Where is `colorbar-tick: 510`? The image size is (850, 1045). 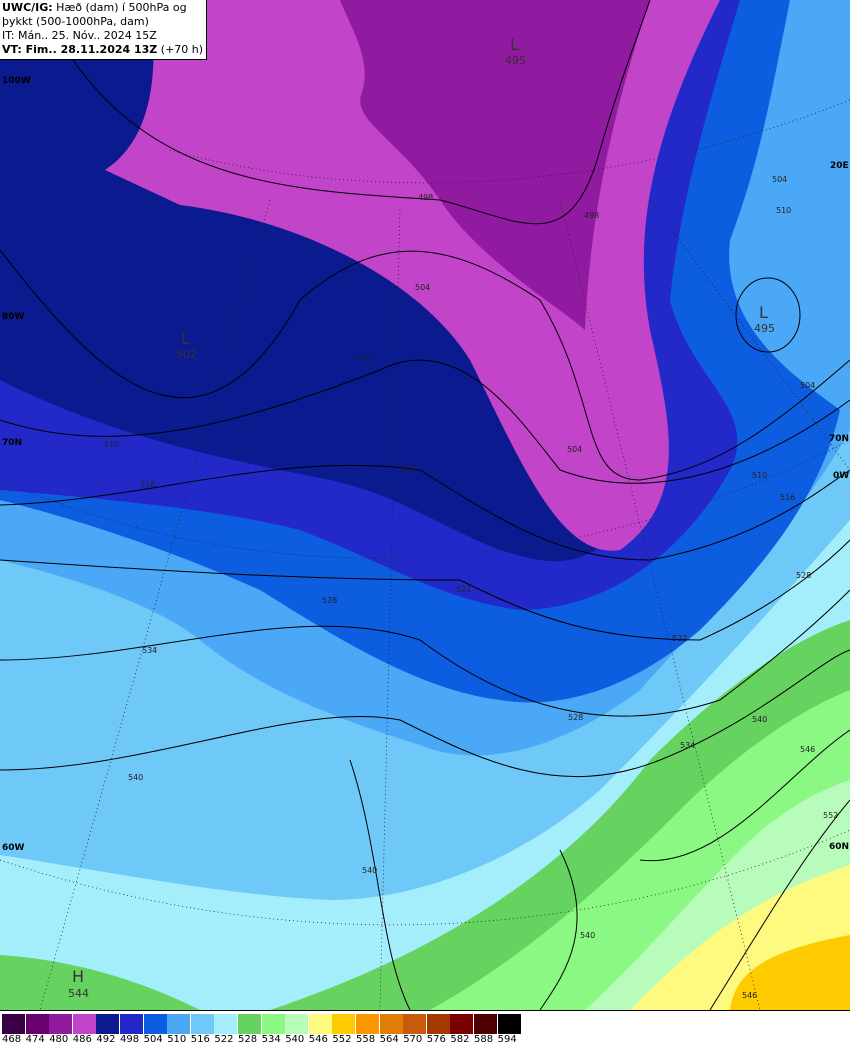
colorbar-tick: 510 is located at coordinates (177, 1039).